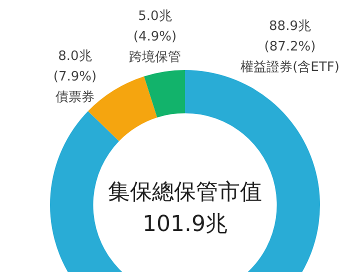  What do you see at coordinates (290, 67) in the screenshot?
I see `slice-label: 權益證券(含ETF)` at bounding box center [290, 67].